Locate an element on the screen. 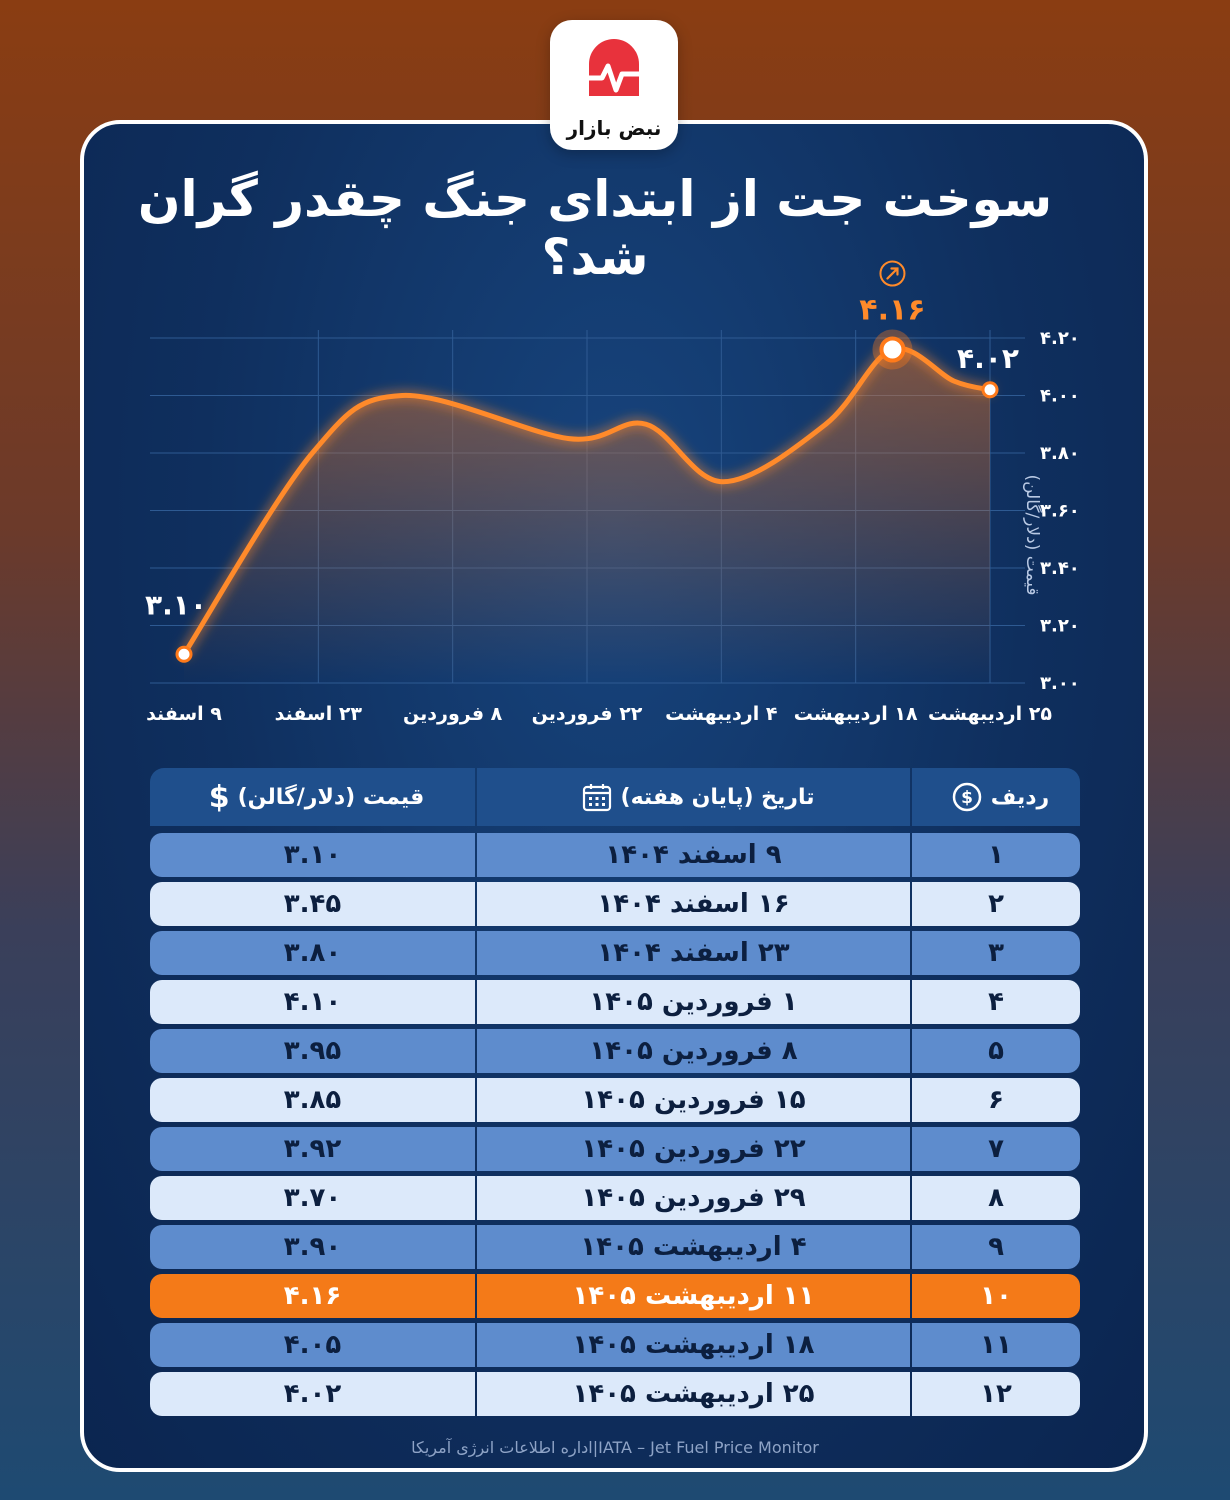 The height and width of the screenshot is (1500, 1230). cell-rank: ۵ is located at coordinates (996, 1051).